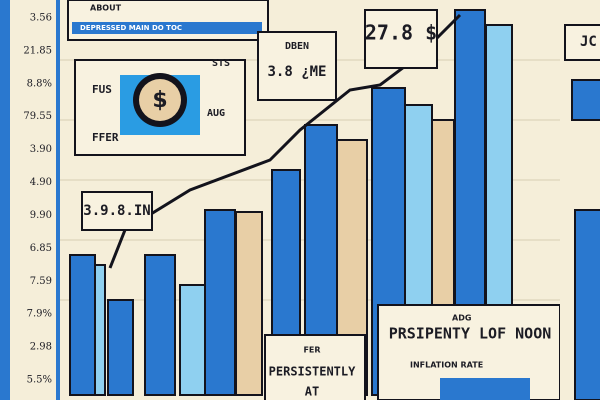 The width and height of the screenshot is (600, 400). What do you see at coordinates (41, 281) in the screenshot?
I see `axis-label: 7.59` at bounding box center [41, 281].